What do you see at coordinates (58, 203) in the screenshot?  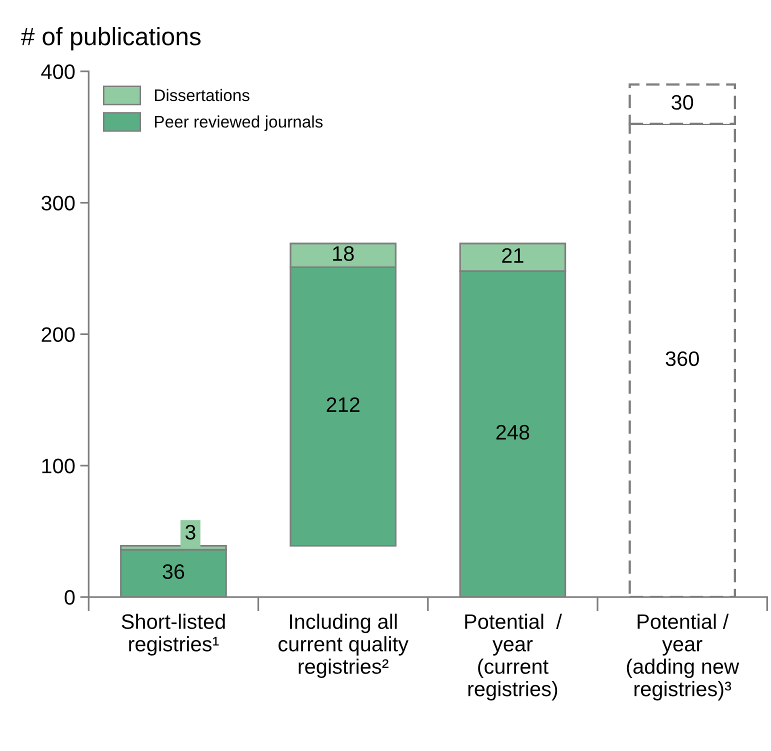 I see `y-tick-label: 300` at bounding box center [58, 203].